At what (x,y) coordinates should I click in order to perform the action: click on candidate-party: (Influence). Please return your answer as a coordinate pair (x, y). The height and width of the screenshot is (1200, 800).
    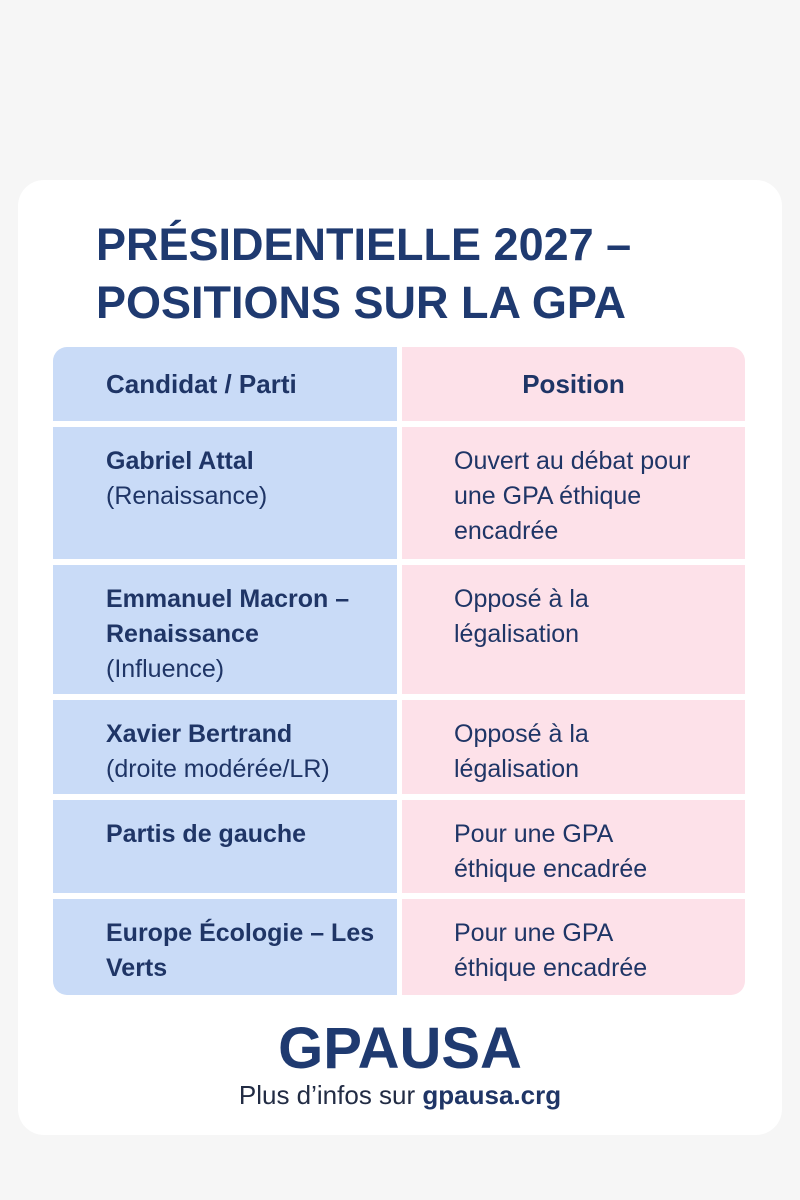
    Looking at the image, I should click on (165, 669).